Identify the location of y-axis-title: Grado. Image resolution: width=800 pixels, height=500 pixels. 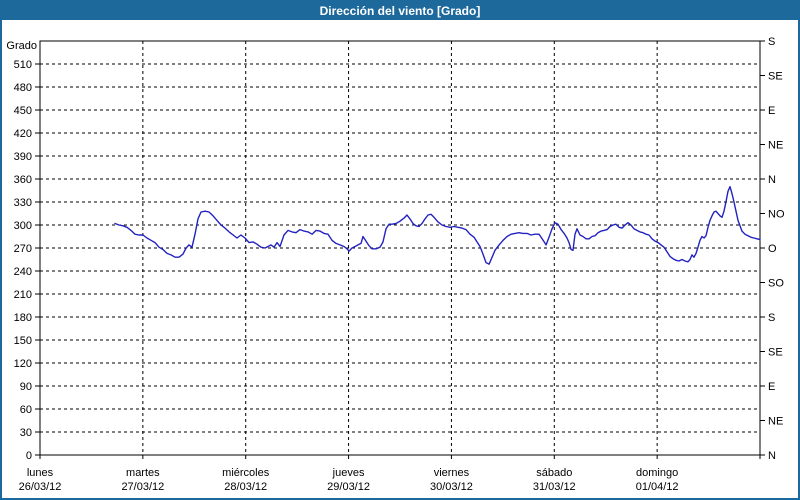
(21, 46).